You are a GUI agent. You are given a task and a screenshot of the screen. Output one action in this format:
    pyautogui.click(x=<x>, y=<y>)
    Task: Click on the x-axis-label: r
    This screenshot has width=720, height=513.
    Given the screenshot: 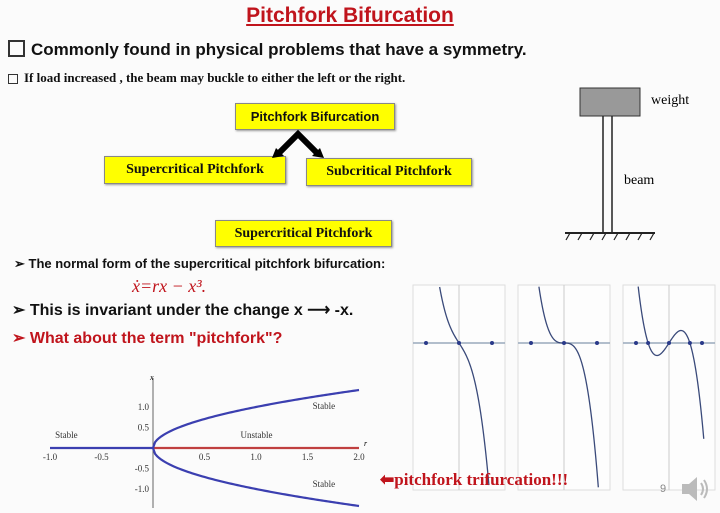 What is the action you would take?
    pyautogui.click(x=366, y=443)
    